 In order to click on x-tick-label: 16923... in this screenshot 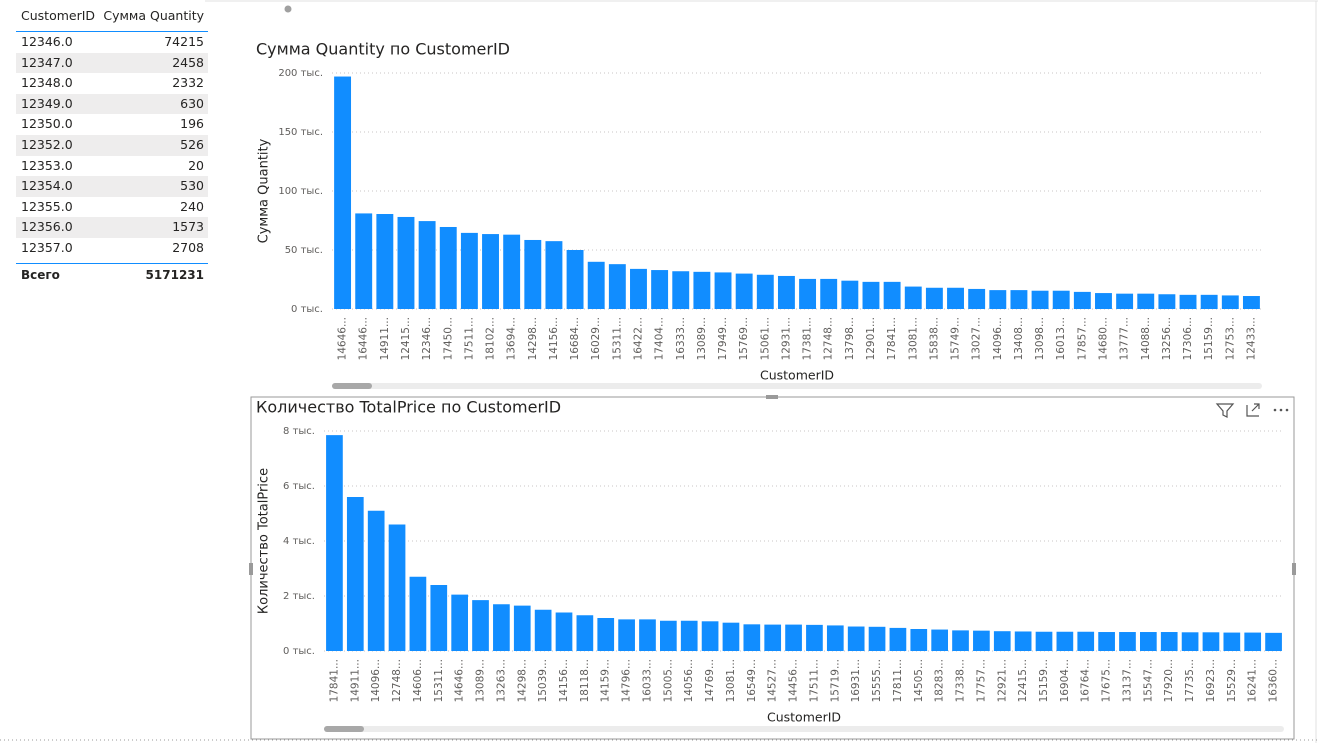, I will do `click(1211, 680)`.